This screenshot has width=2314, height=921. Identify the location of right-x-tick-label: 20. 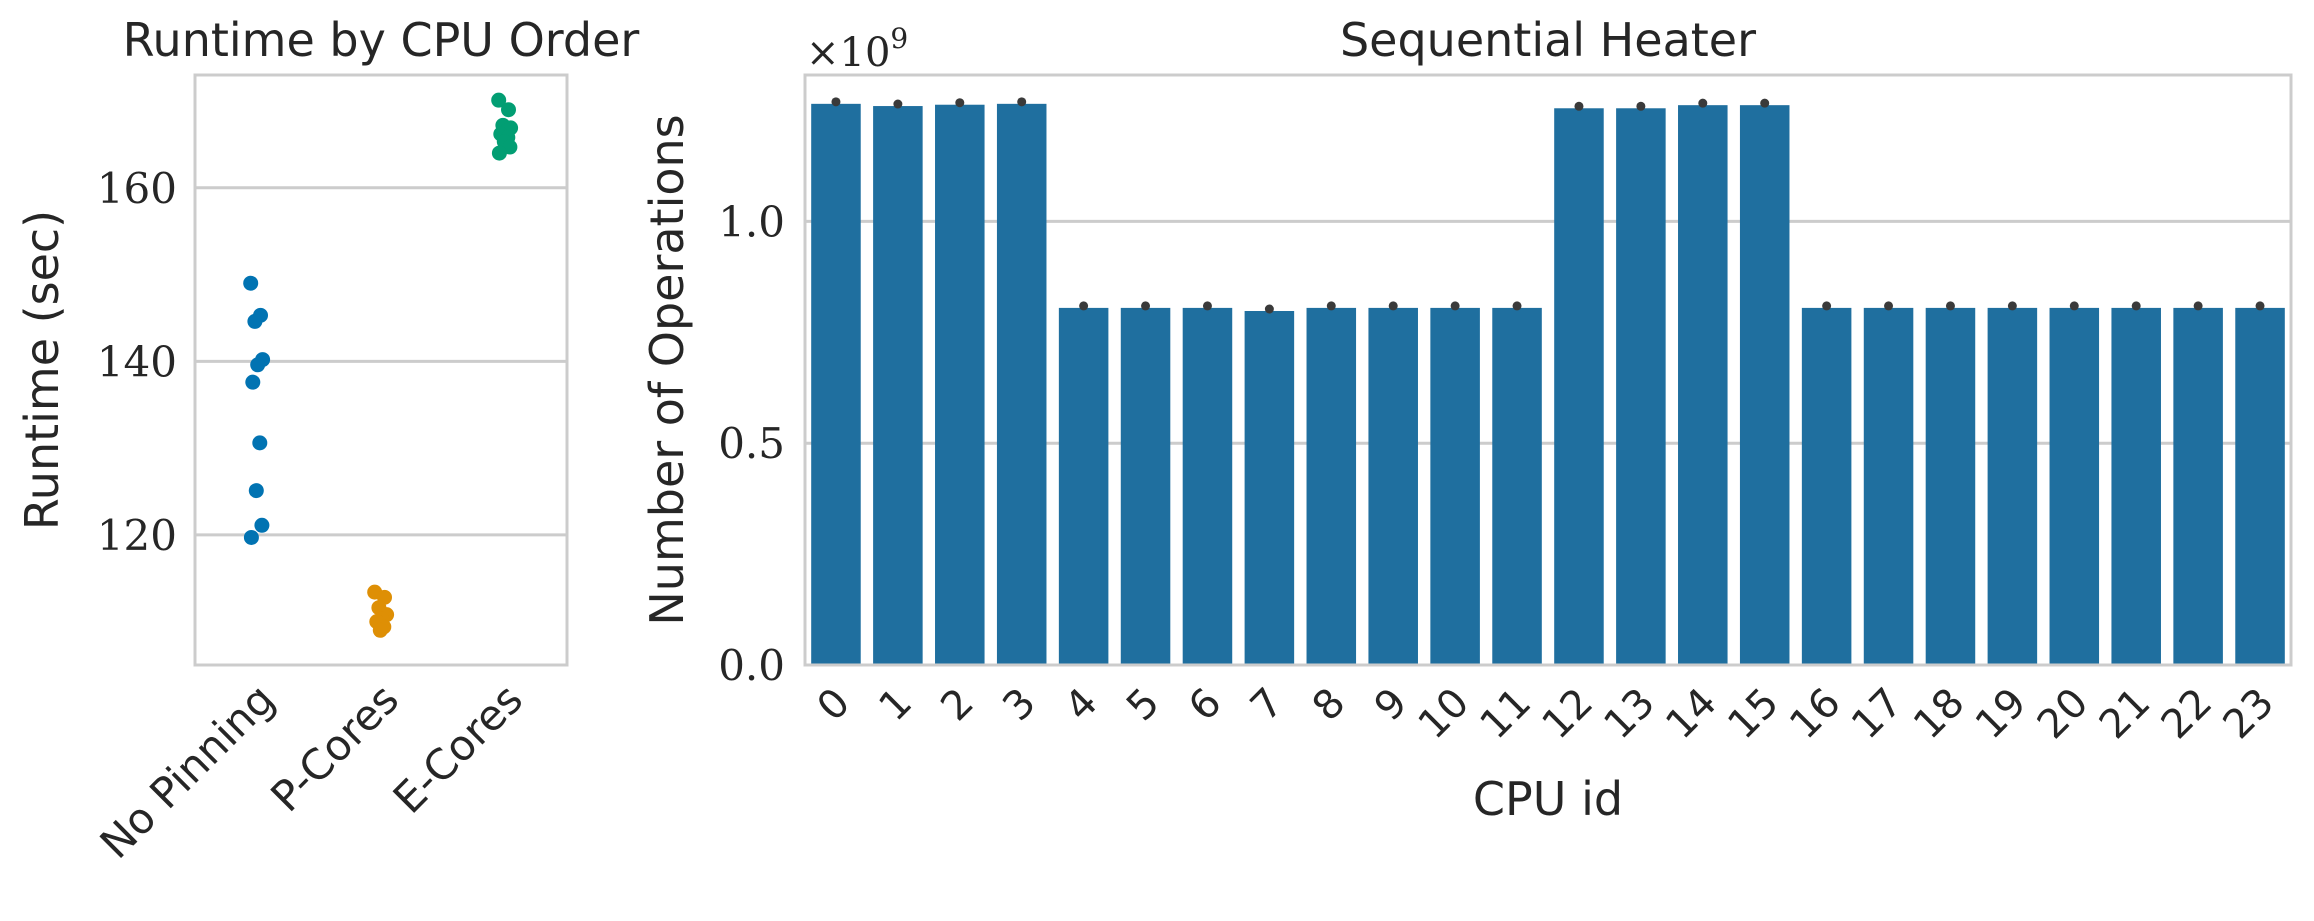
(2063, 714).